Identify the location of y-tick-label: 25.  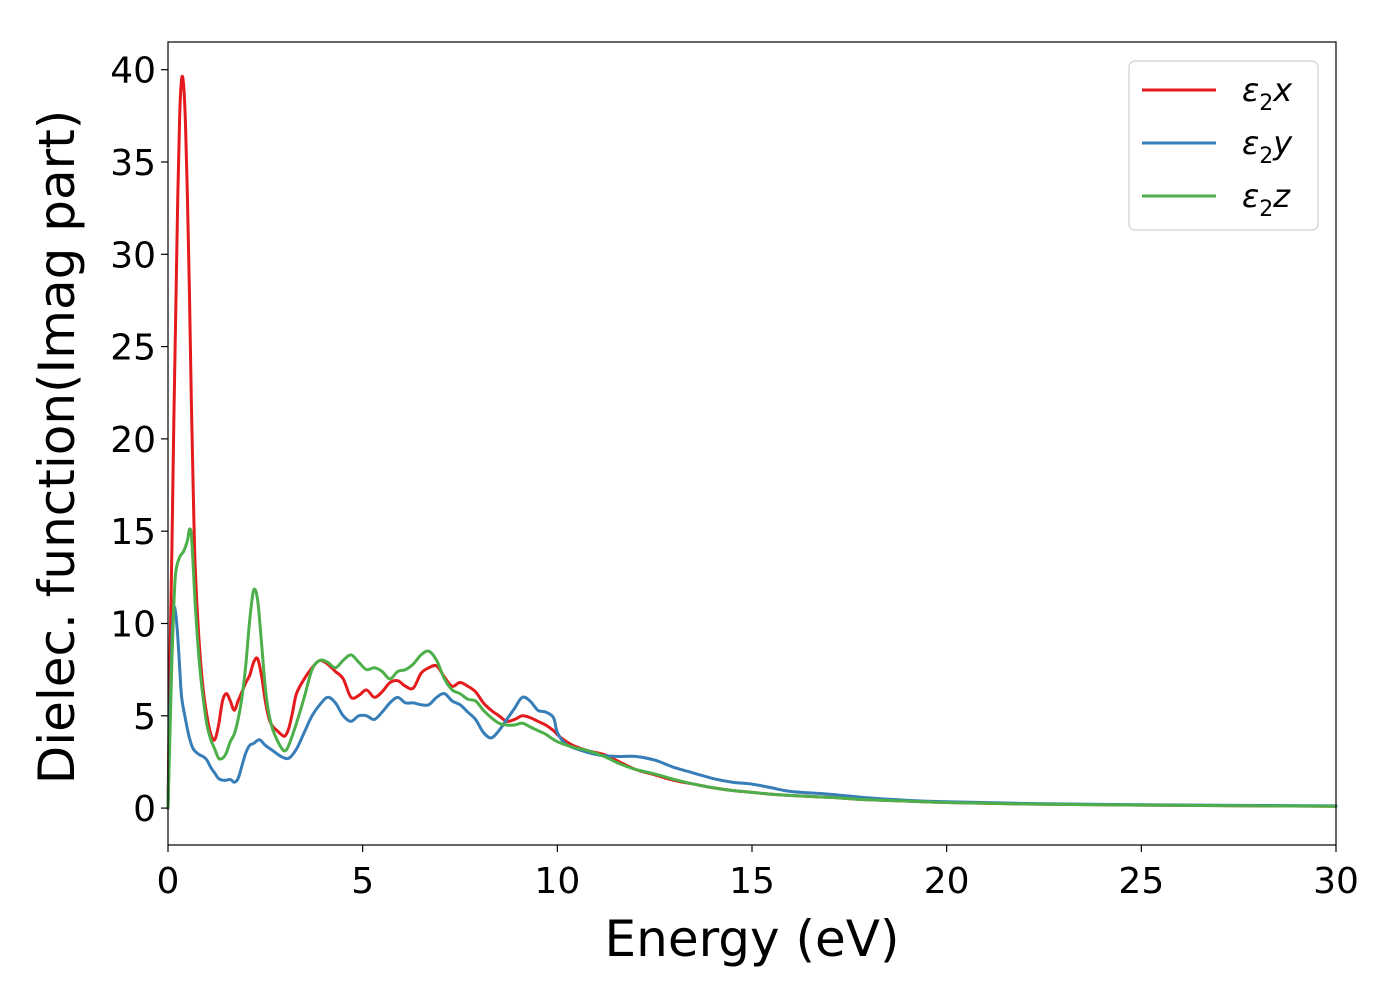
(133, 348).